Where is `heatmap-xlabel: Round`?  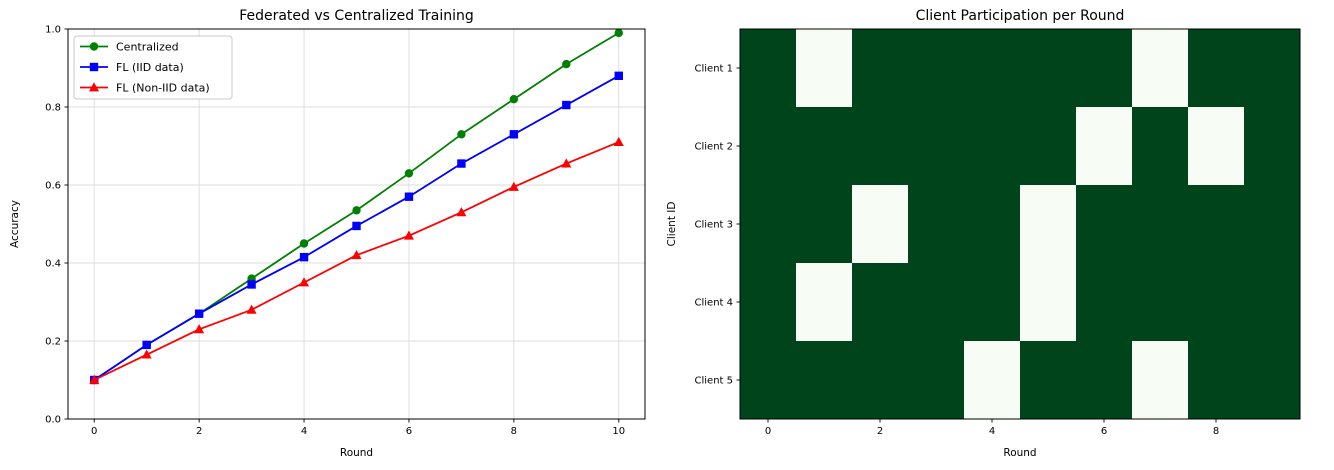 heatmap-xlabel: Round is located at coordinates (1020, 453).